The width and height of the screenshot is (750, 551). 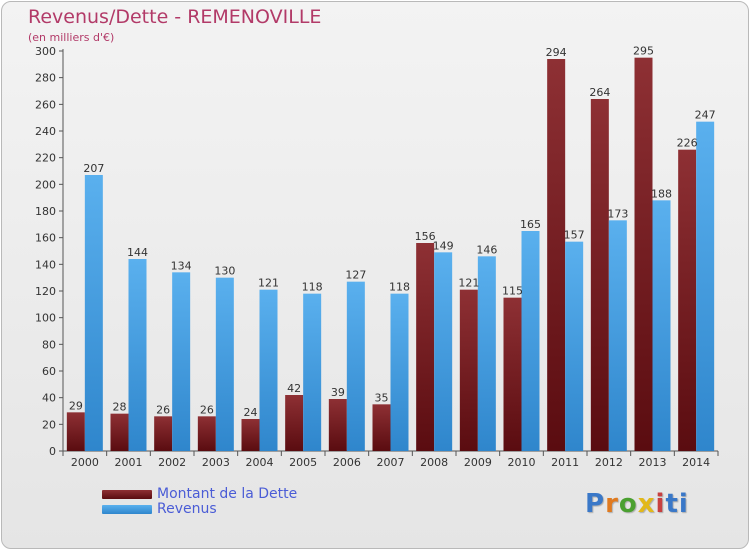 I want to click on y-tick-label: 260, so click(x=45, y=104).